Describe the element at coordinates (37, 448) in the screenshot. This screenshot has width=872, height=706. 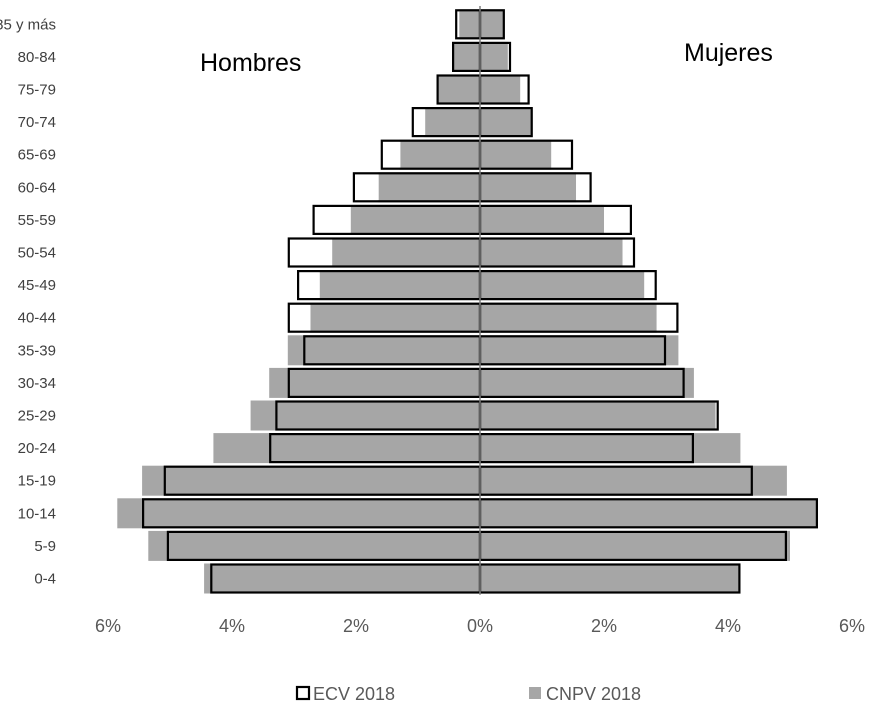
I see `age-label-20-24: 20-24` at that location.